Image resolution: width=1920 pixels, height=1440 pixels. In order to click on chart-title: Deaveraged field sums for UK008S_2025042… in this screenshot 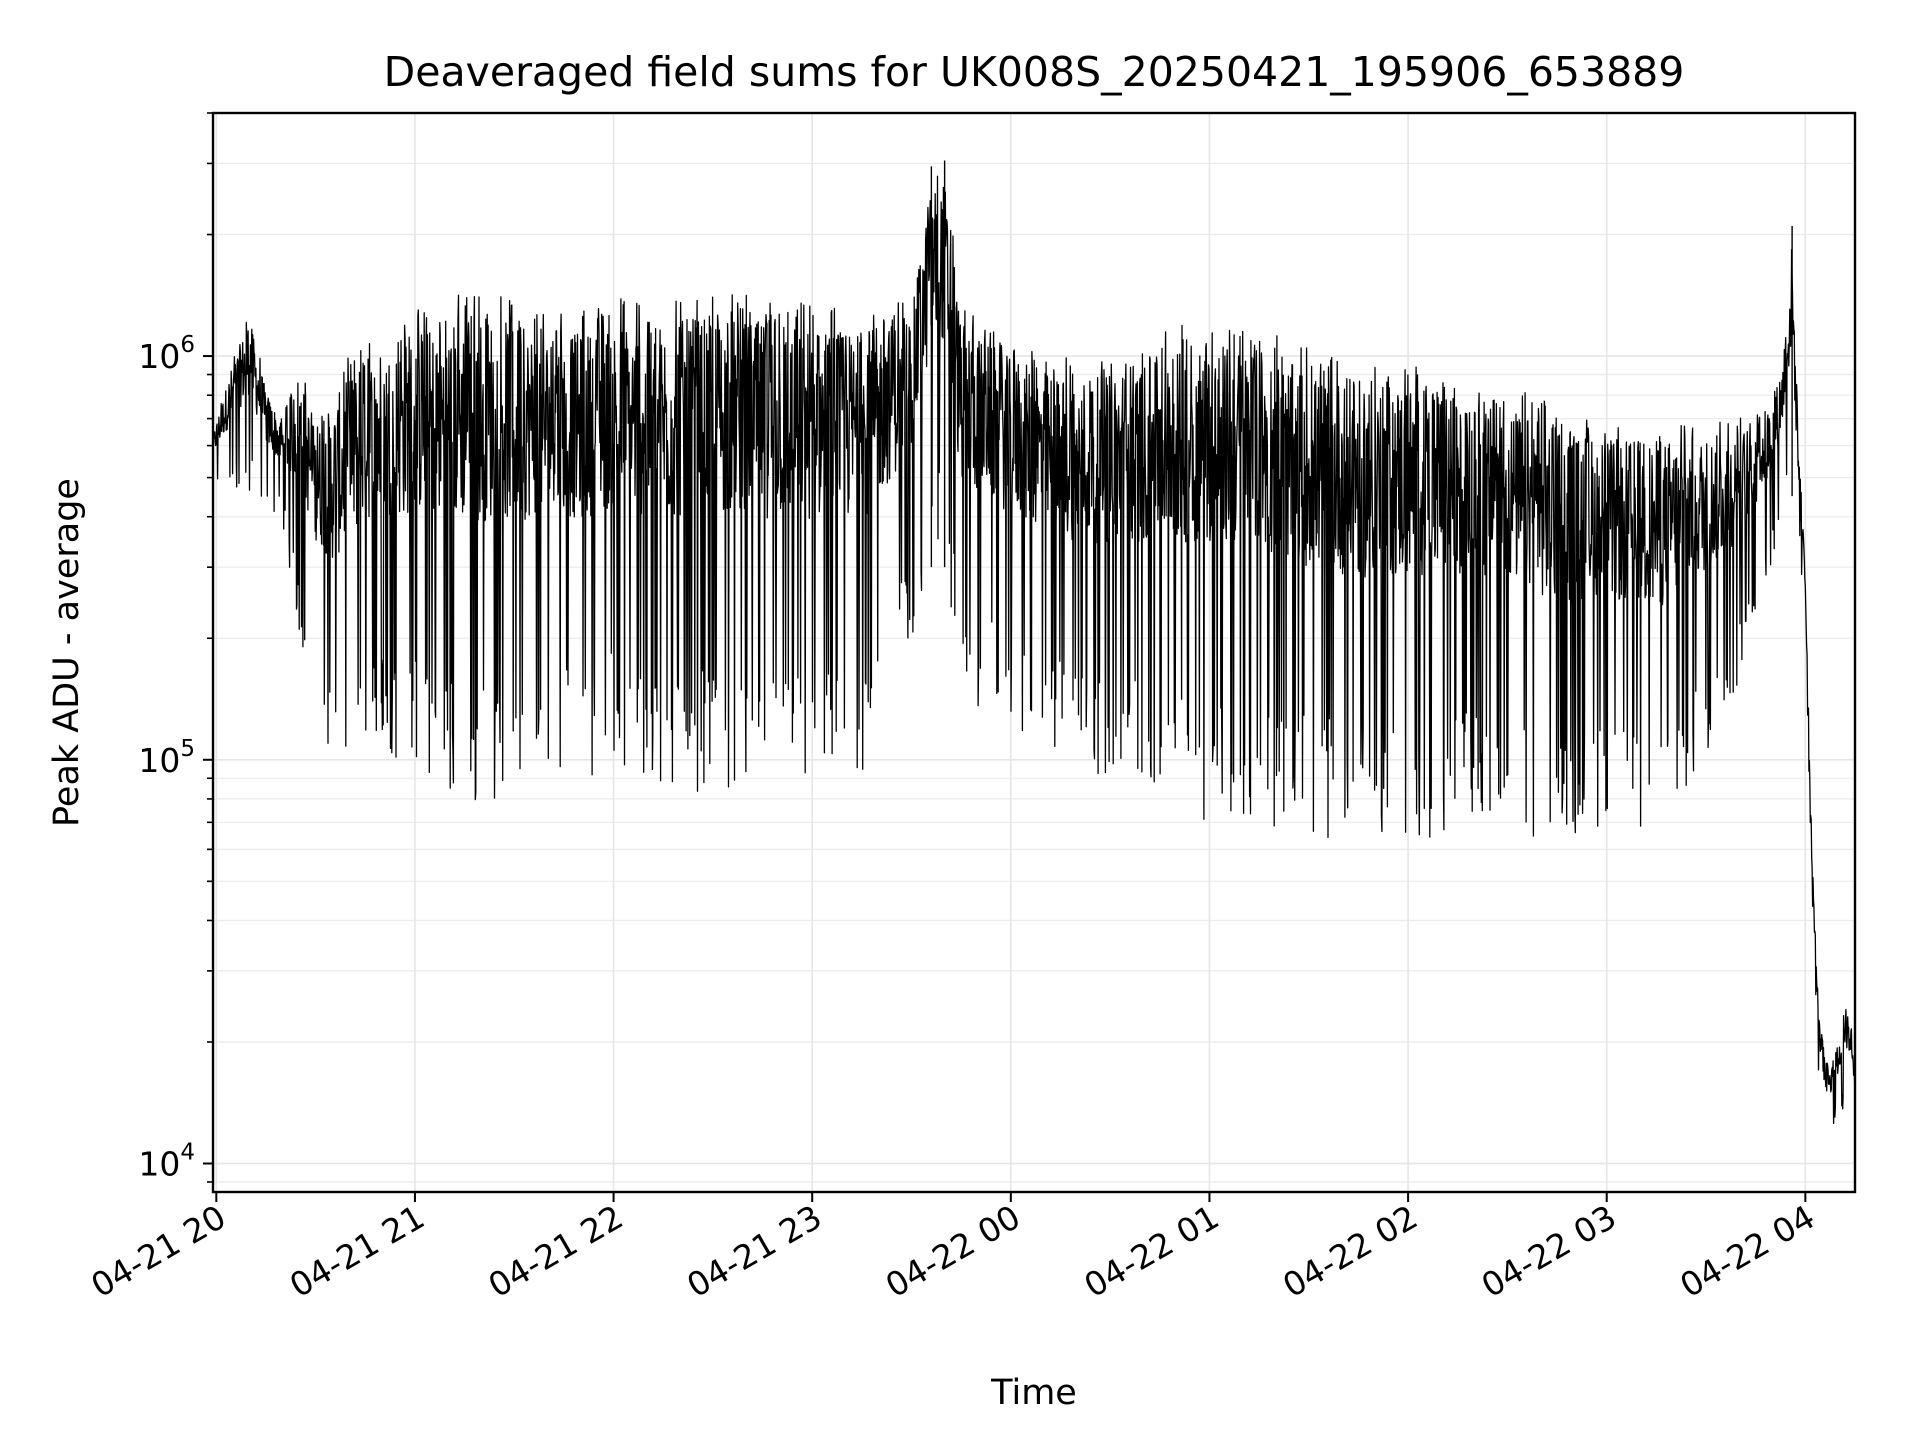, I will do `click(1034, 72)`.